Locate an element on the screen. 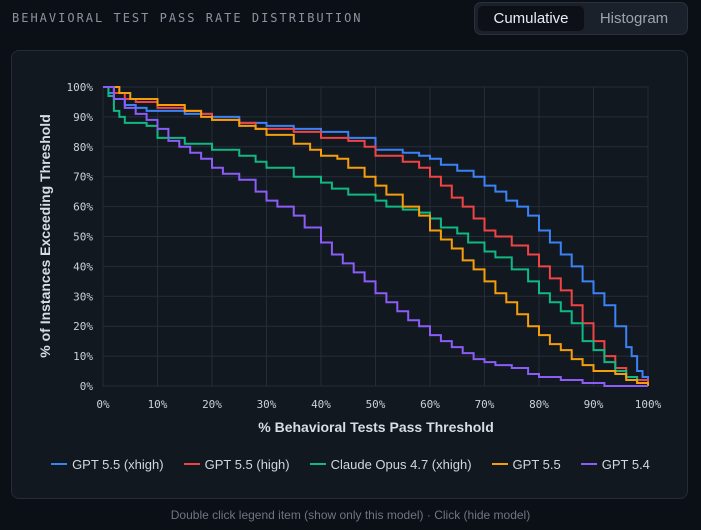 The height and width of the screenshot is (530, 701). y-tick-label: 70% is located at coordinates (83, 177).